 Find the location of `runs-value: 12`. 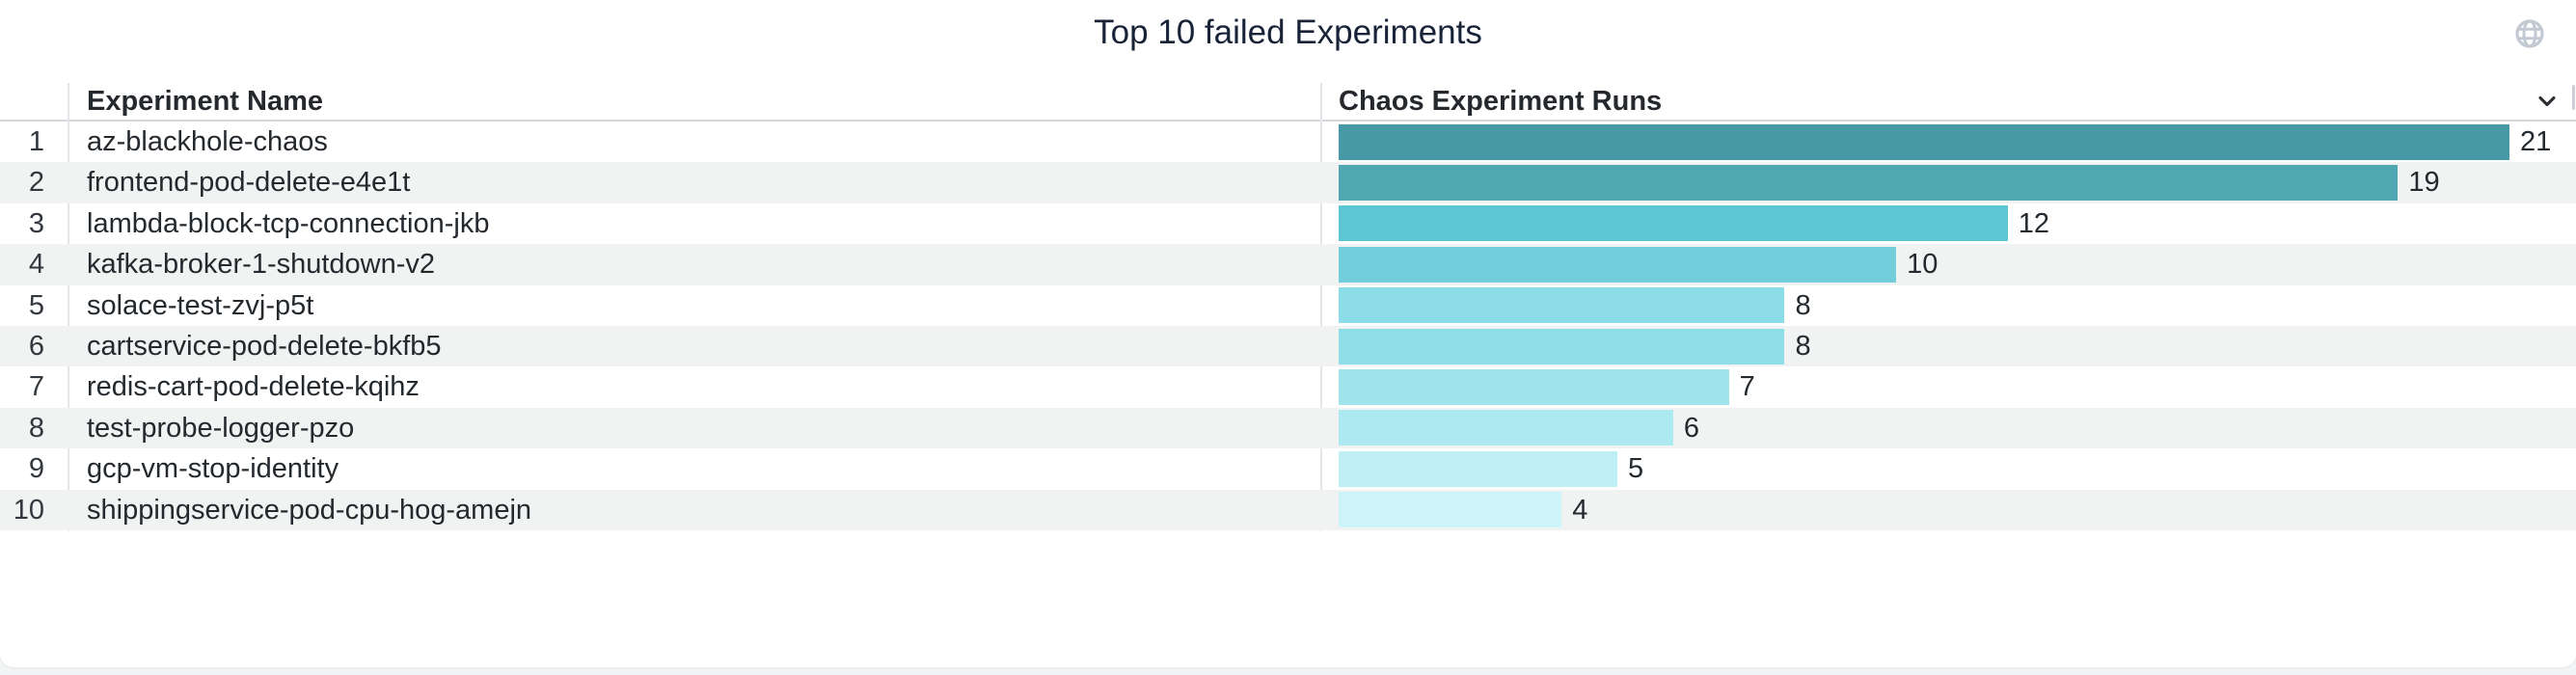

runs-value: 12 is located at coordinates (2033, 223).